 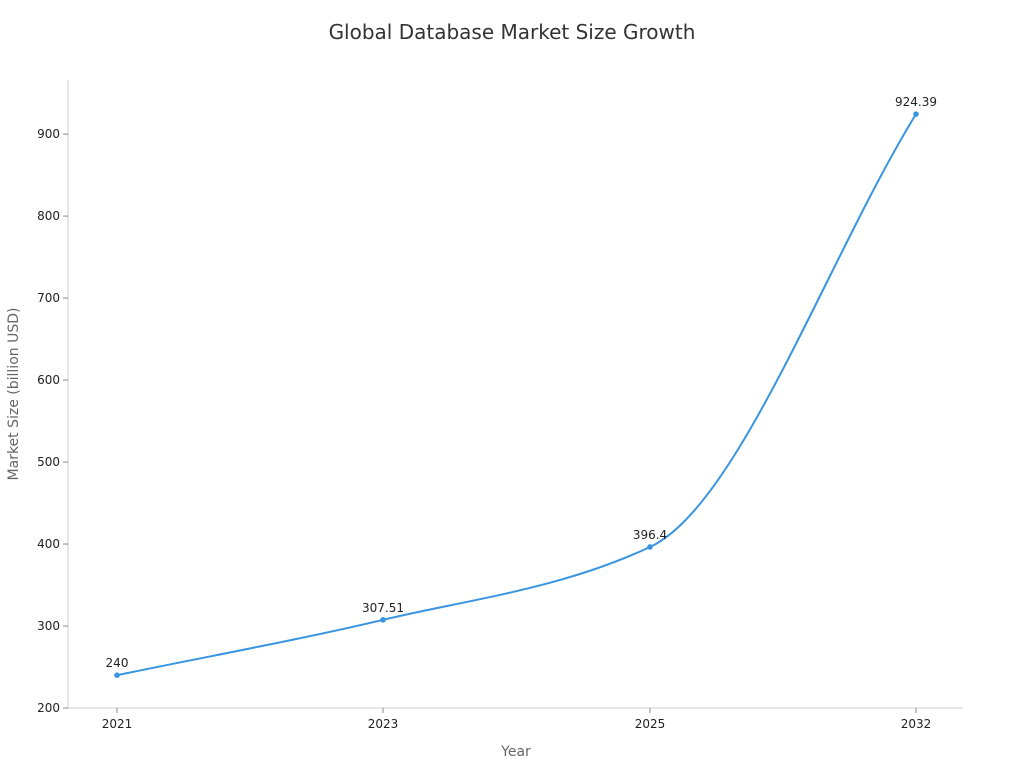 What do you see at coordinates (48, 708) in the screenshot?
I see `y-tick-label: 200` at bounding box center [48, 708].